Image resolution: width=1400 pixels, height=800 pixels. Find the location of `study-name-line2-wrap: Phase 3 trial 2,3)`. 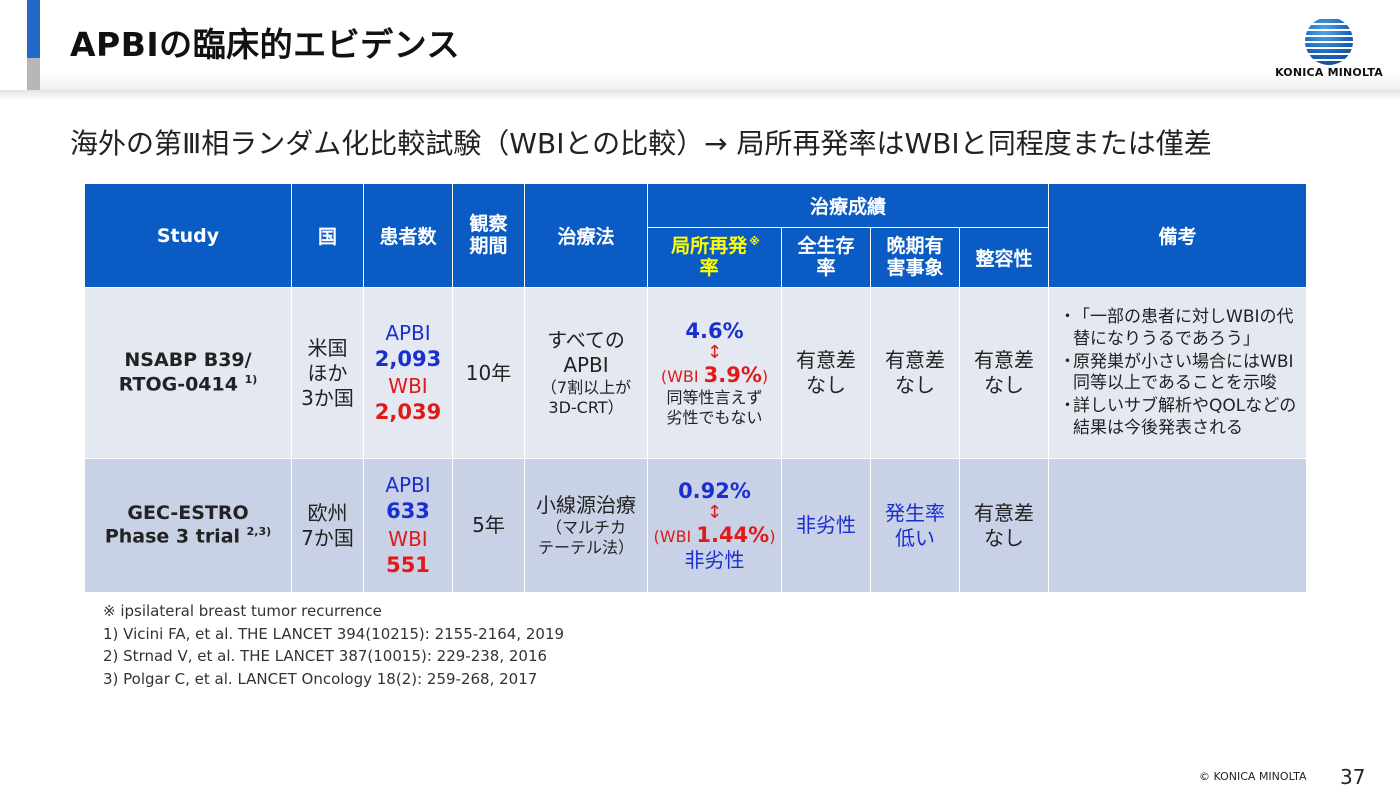

study-name-line2-wrap: Phase 3 trial 2,3) is located at coordinates (188, 537).